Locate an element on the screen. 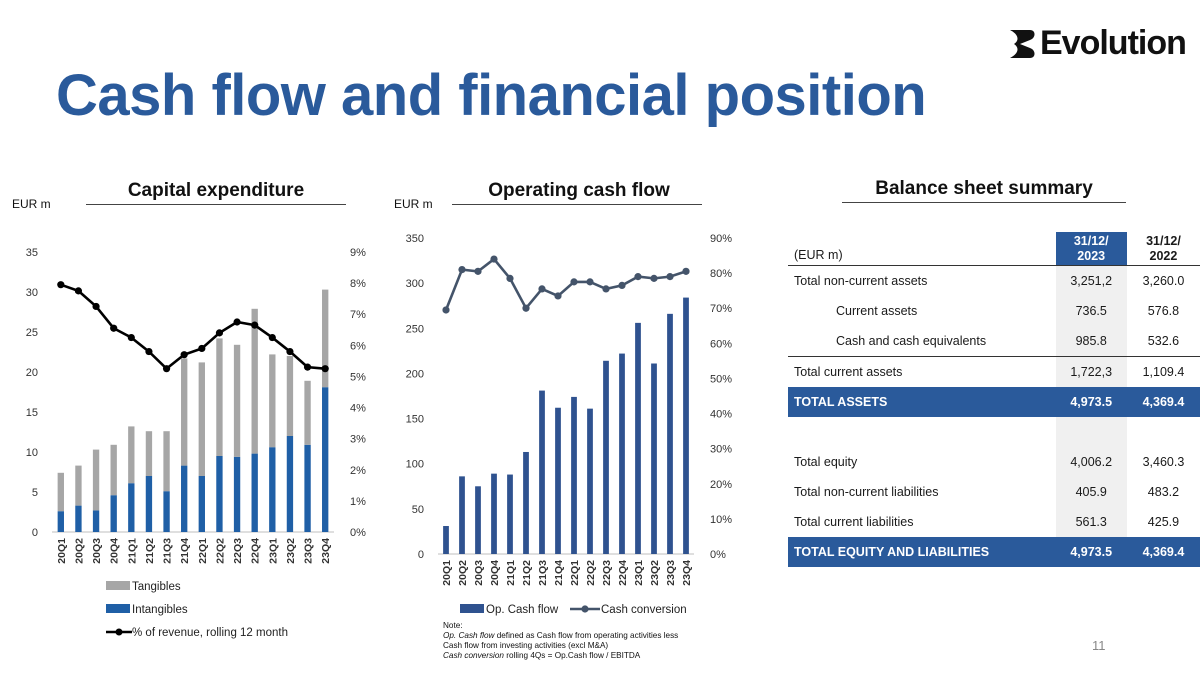  x-tick-label: 23Q3 is located at coordinates (671, 573).